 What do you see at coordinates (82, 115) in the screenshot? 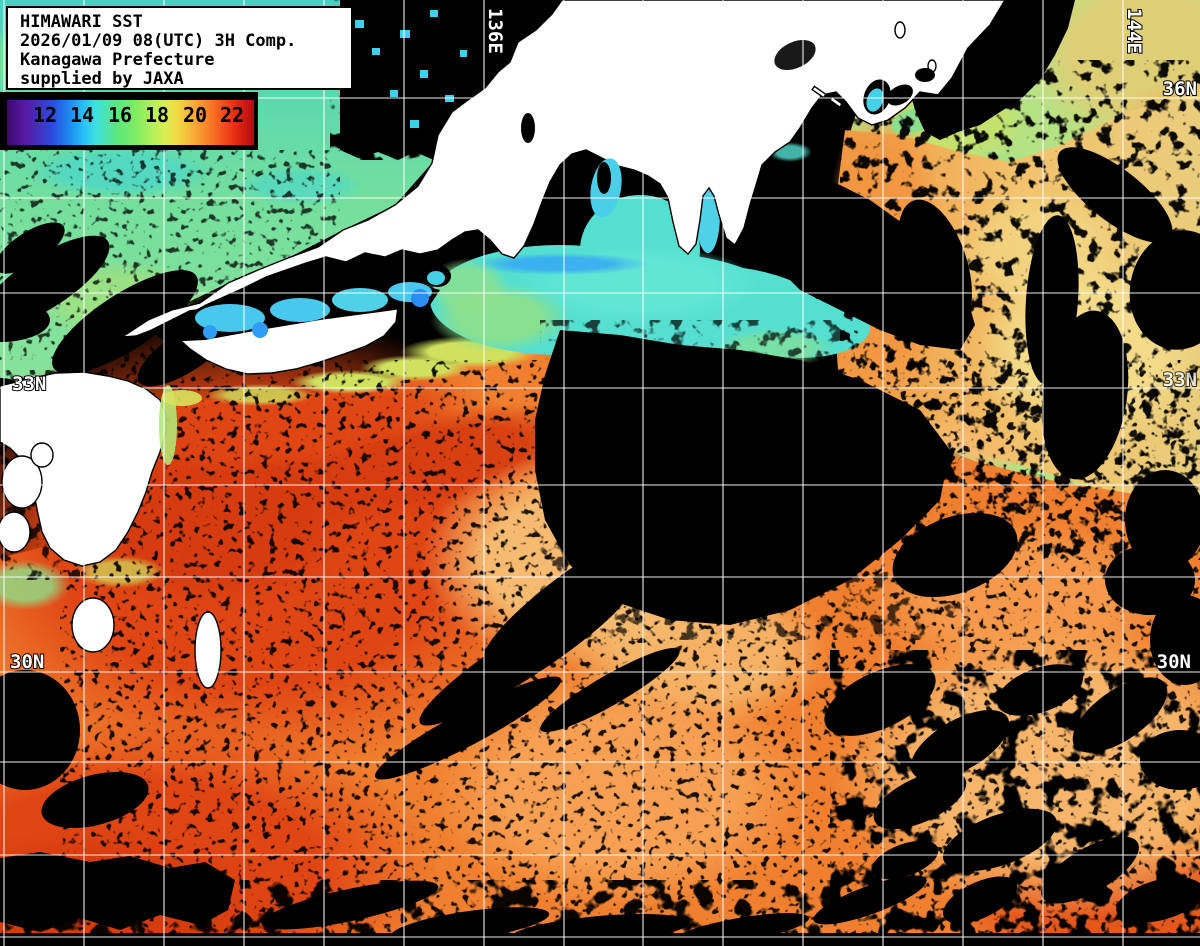
I see `colorbar-tick: 14` at bounding box center [82, 115].